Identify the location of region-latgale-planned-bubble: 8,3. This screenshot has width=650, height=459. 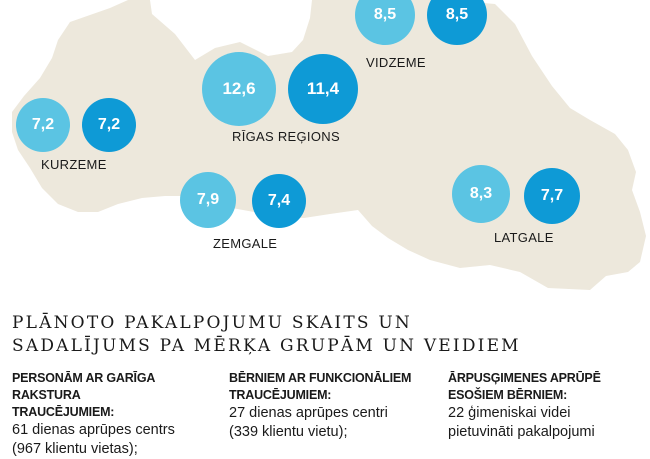
(481, 194).